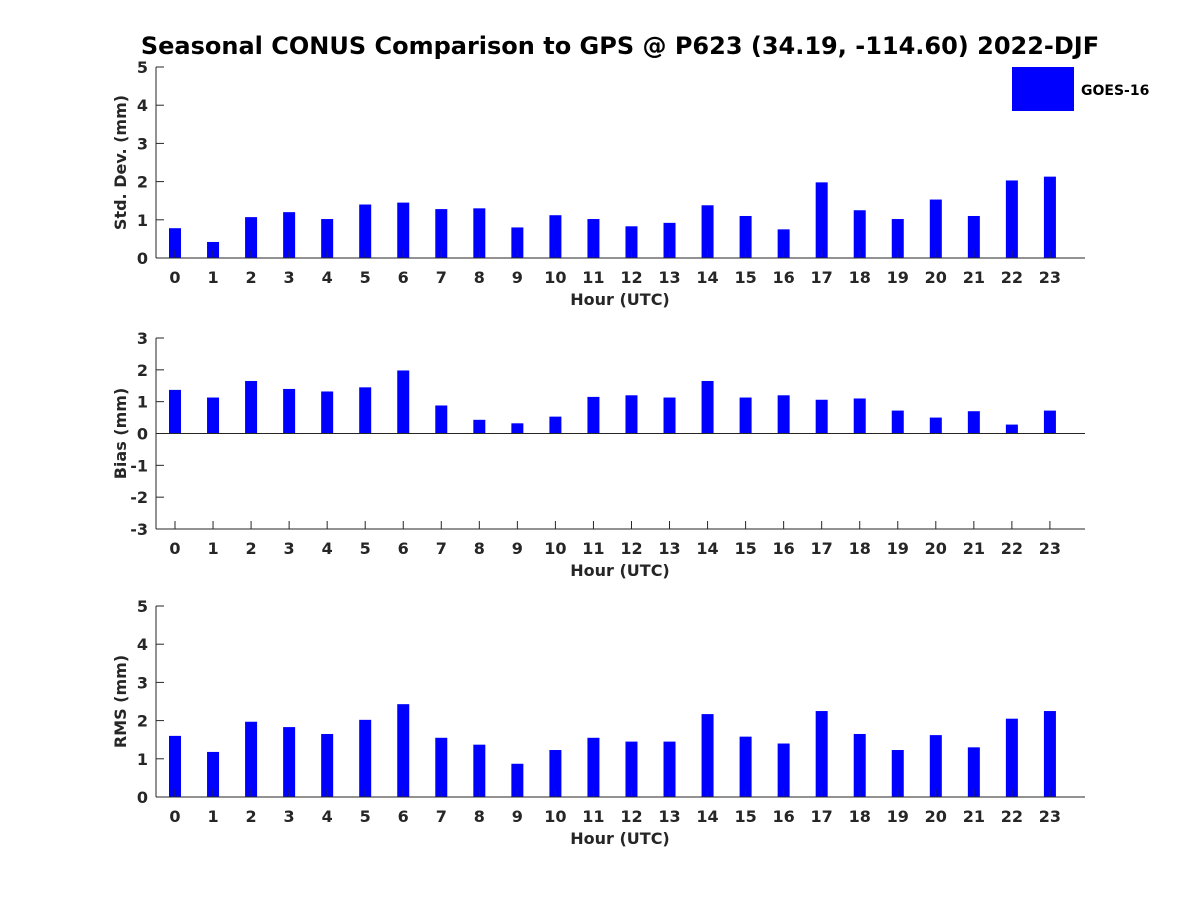 The height and width of the screenshot is (900, 1200). What do you see at coordinates (707, 548) in the screenshot?
I see `x-tick-label: 14` at bounding box center [707, 548].